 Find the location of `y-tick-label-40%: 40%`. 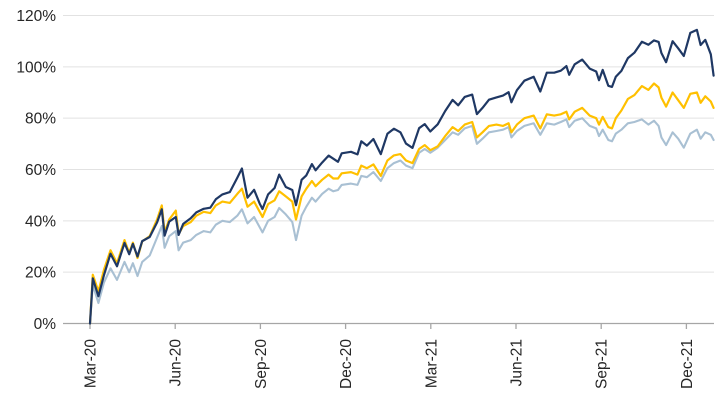

y-tick-label-40%: 40% is located at coordinates (40, 221).